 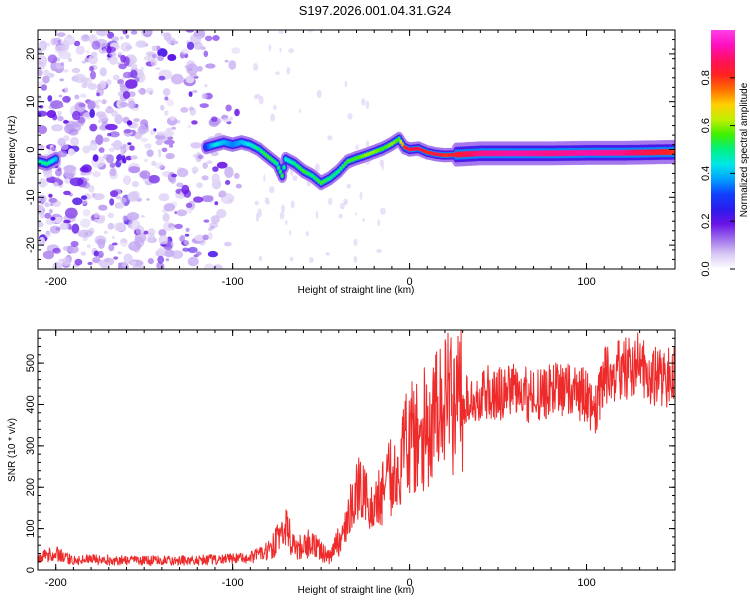 I want to click on y-tick-label: 0, so click(x=31, y=149).